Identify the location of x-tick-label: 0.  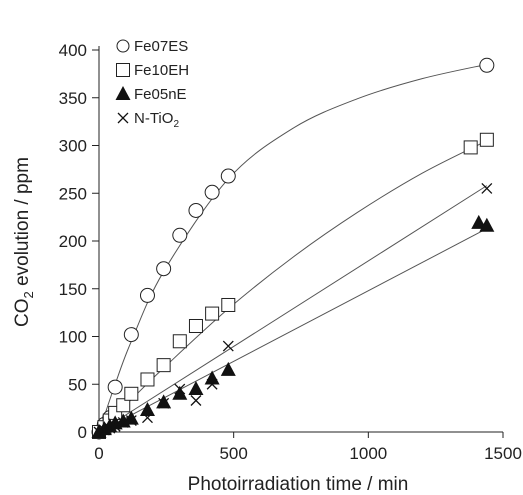
(98, 453).